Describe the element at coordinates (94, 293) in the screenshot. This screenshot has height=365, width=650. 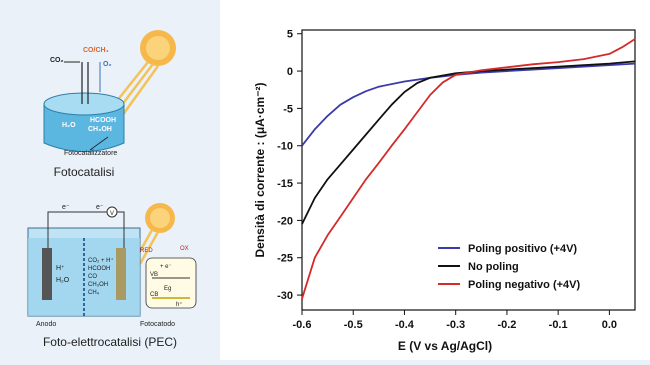
I see `product-item: CH₄` at that location.